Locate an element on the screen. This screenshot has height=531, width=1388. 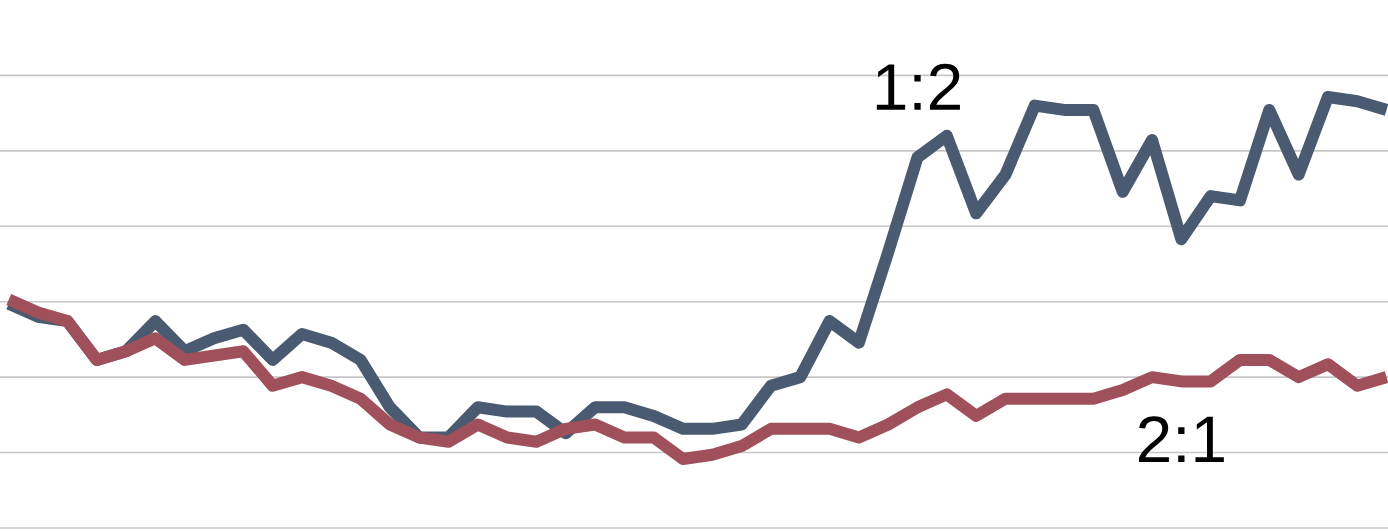
series-label: 1:2 is located at coordinates (918, 86).